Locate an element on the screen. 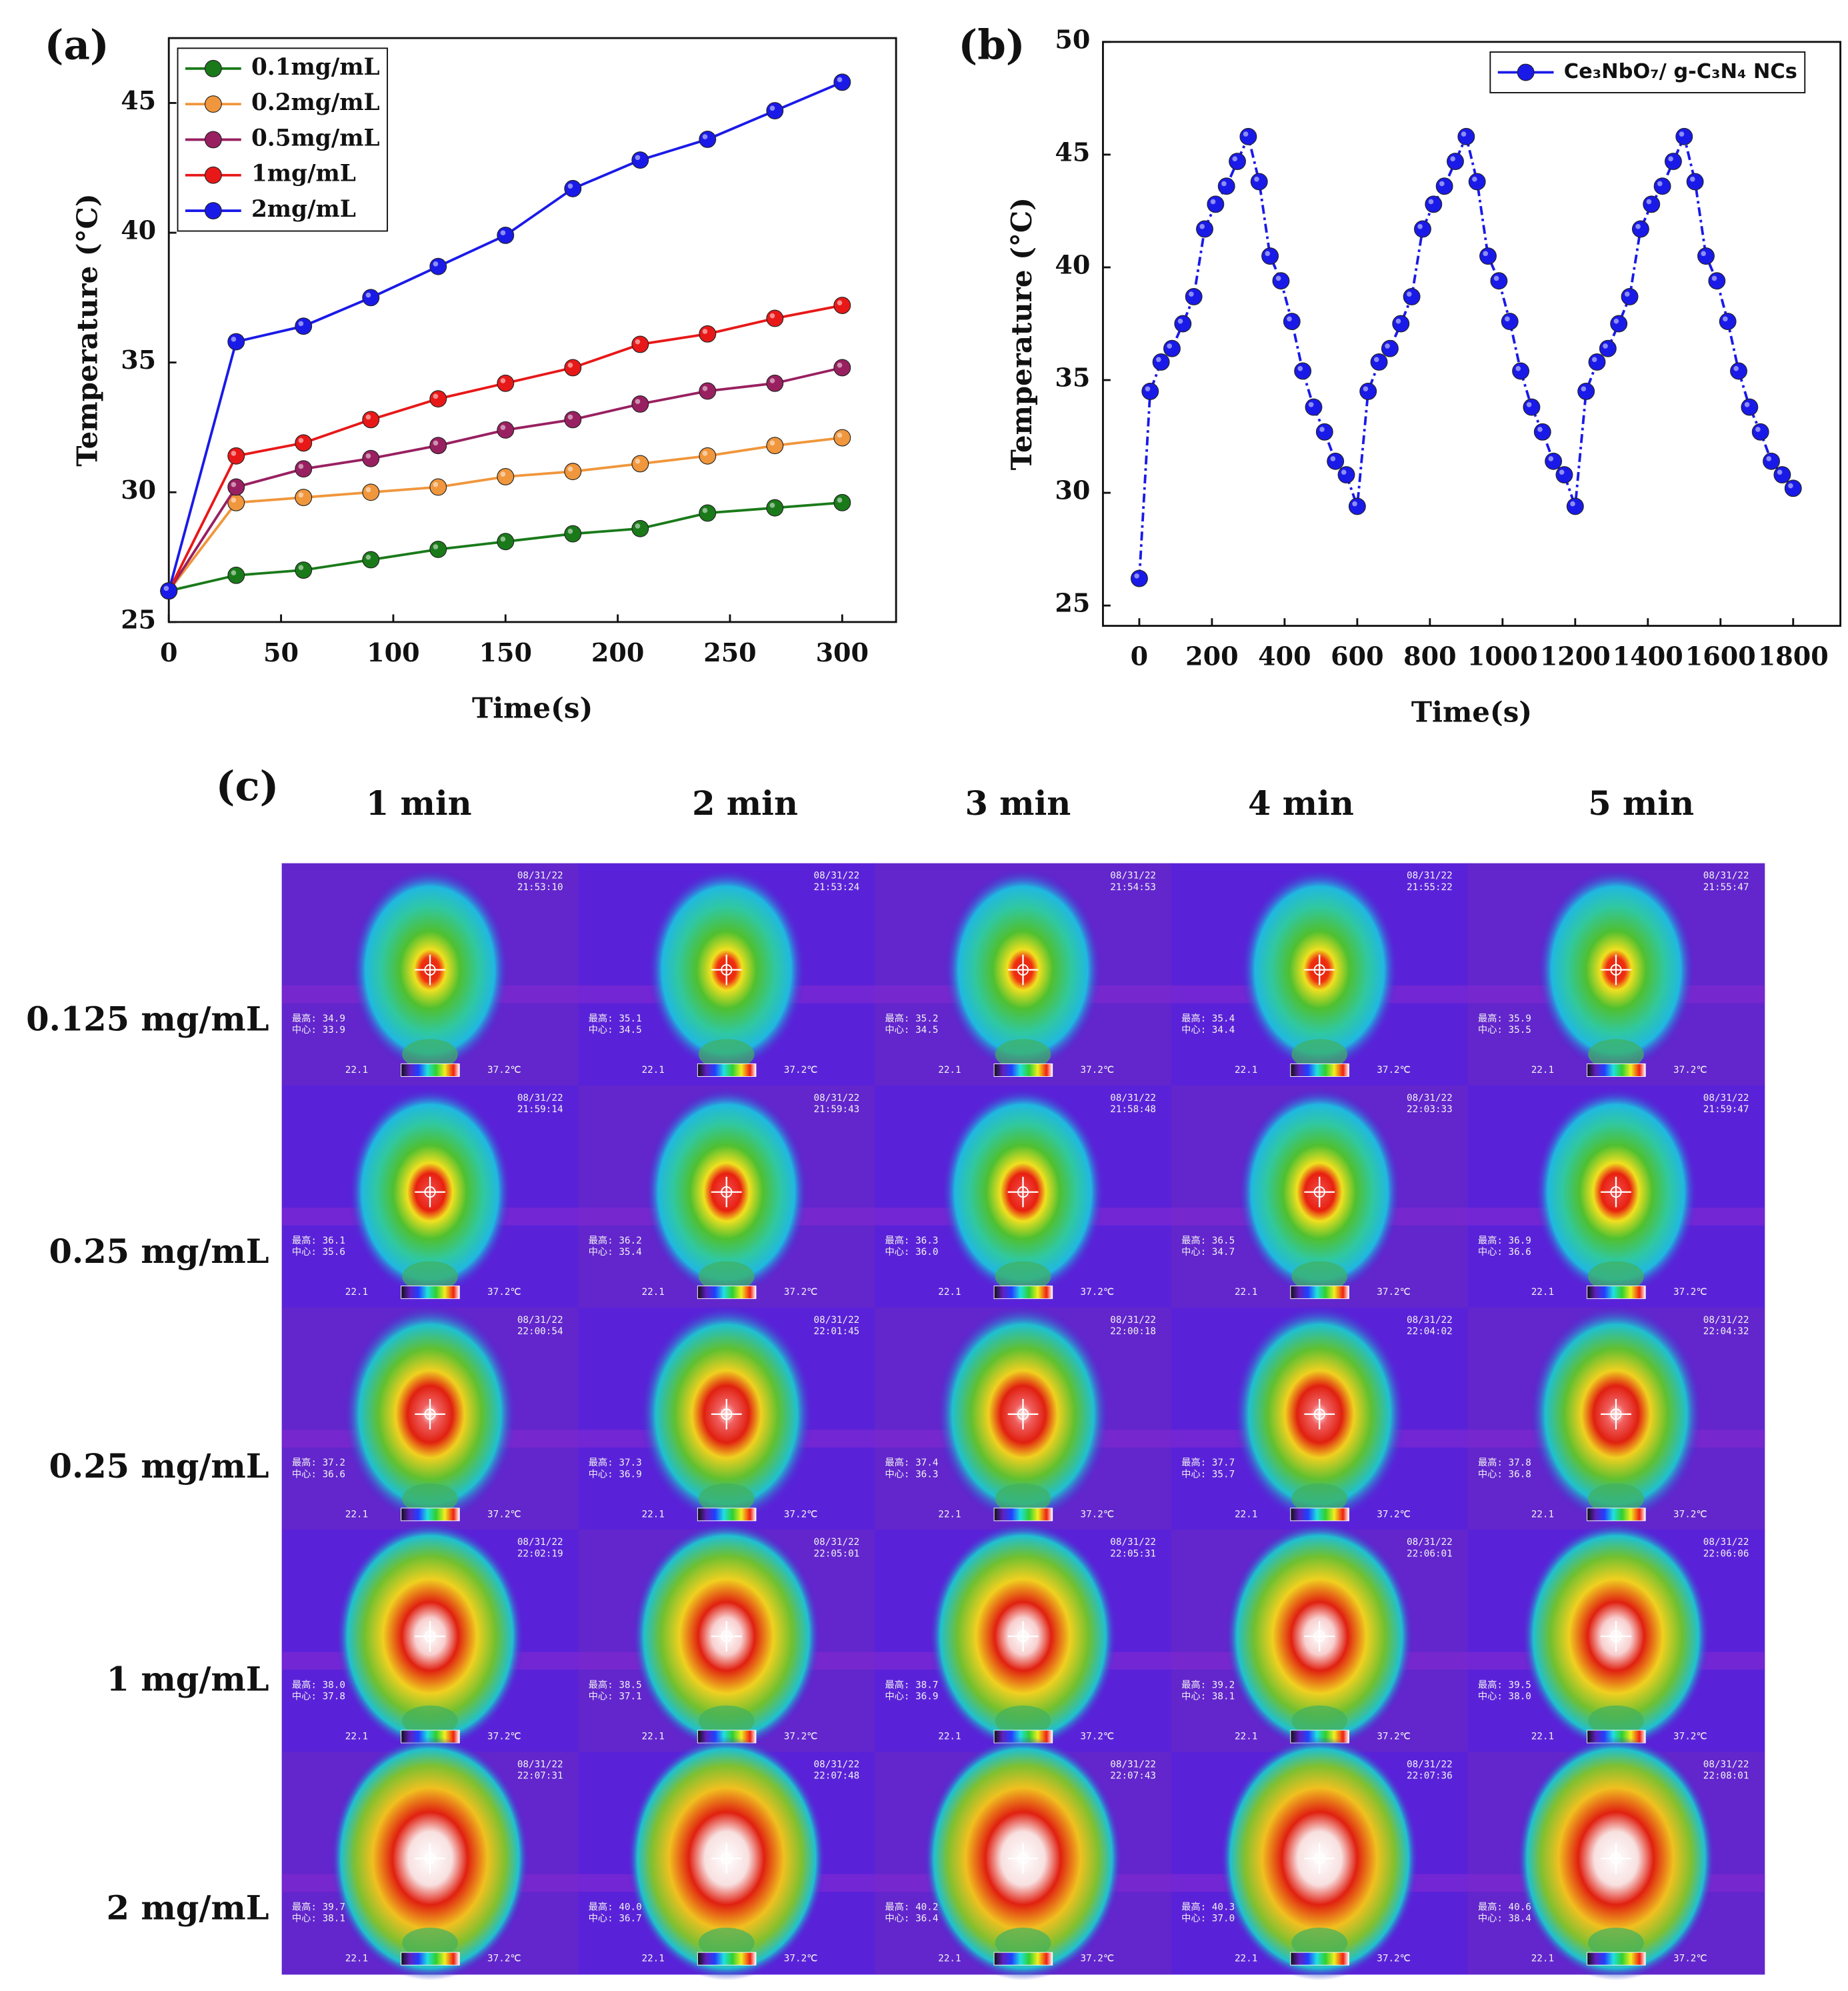  center-reading: 中心: 36.6 is located at coordinates (1504, 1252).